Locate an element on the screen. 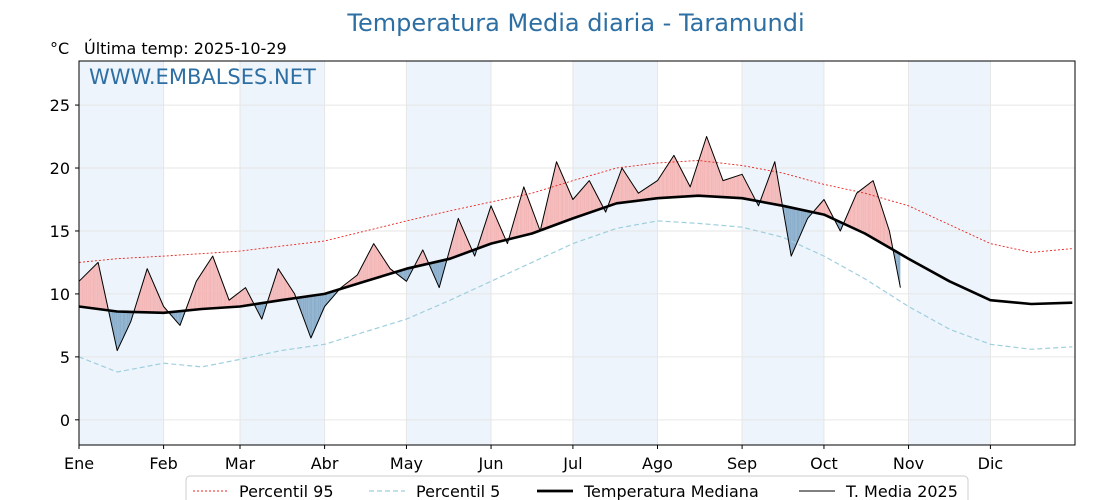  y-tick-label: 15 is located at coordinates (60, 231).